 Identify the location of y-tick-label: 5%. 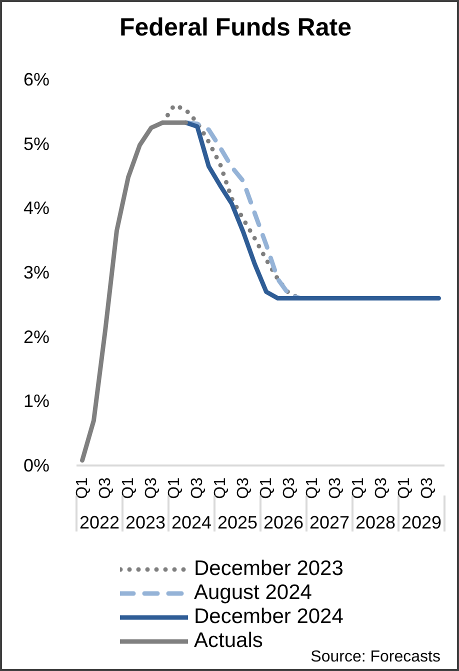
(36, 144).